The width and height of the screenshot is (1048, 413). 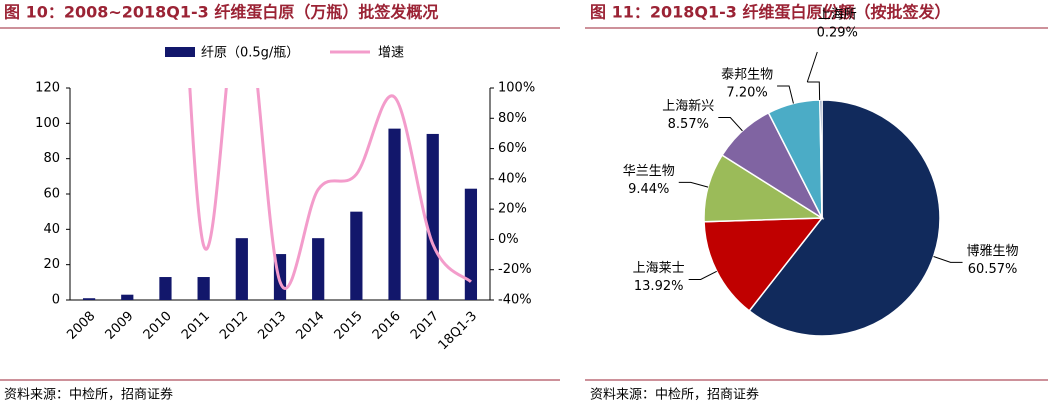 What do you see at coordinates (512, 178) in the screenshot?
I see `y2-tick-label: 40%` at bounding box center [512, 178].